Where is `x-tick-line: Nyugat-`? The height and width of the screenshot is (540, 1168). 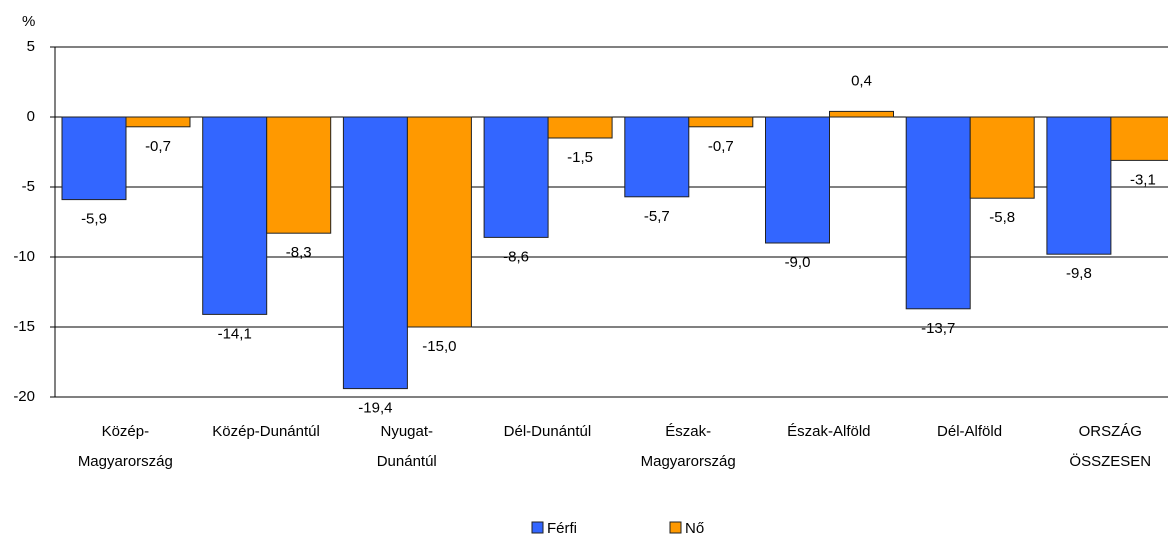 x-tick-line: Nyugat- is located at coordinates (406, 431).